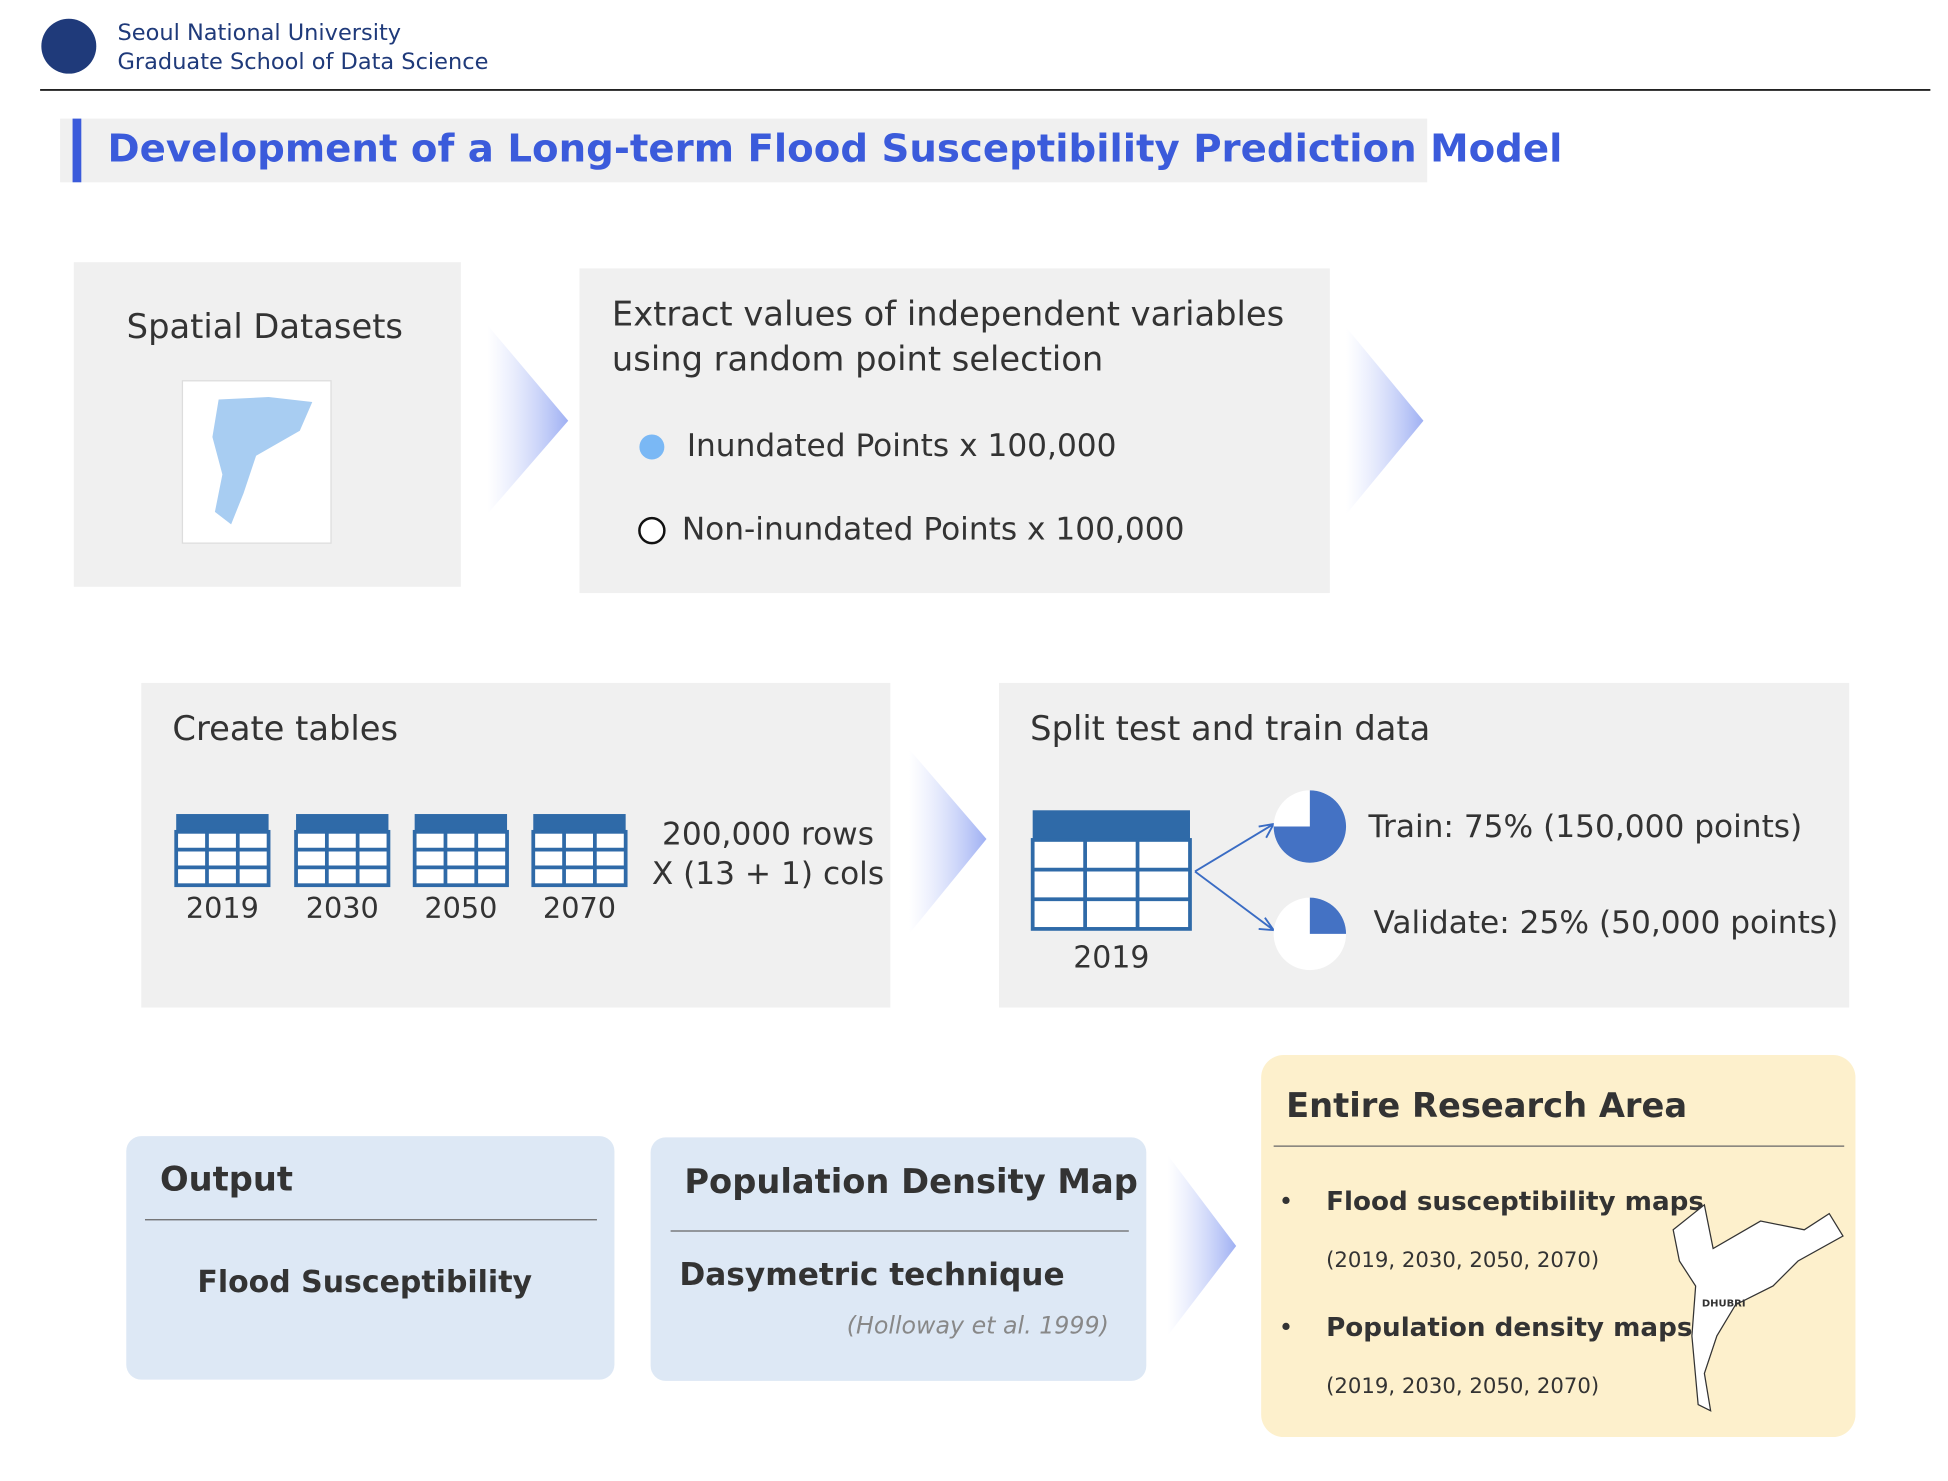 The image size is (1948, 1481). I want to click on output-title: Output, so click(226, 1179).